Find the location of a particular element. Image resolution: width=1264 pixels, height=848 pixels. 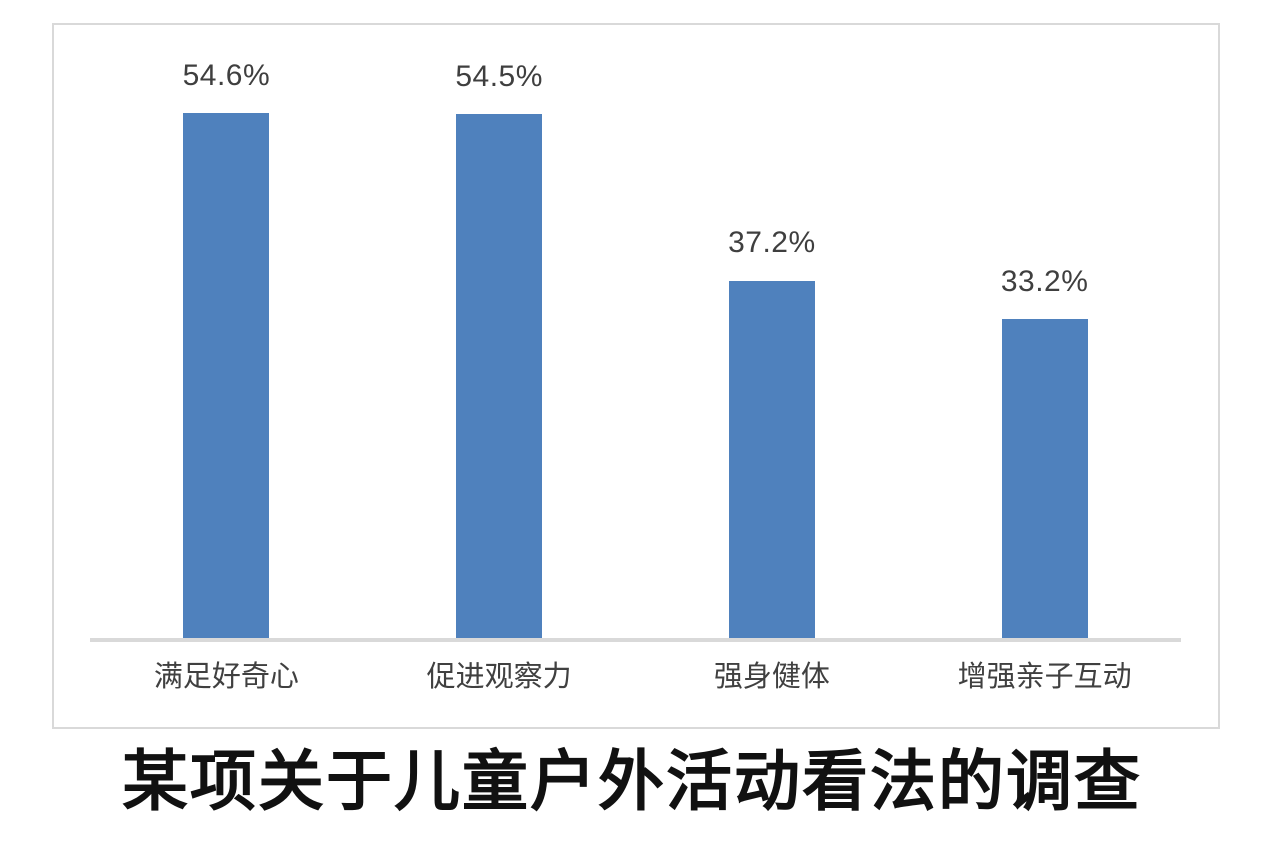

category-label: 促进观察力 is located at coordinates (499, 676).